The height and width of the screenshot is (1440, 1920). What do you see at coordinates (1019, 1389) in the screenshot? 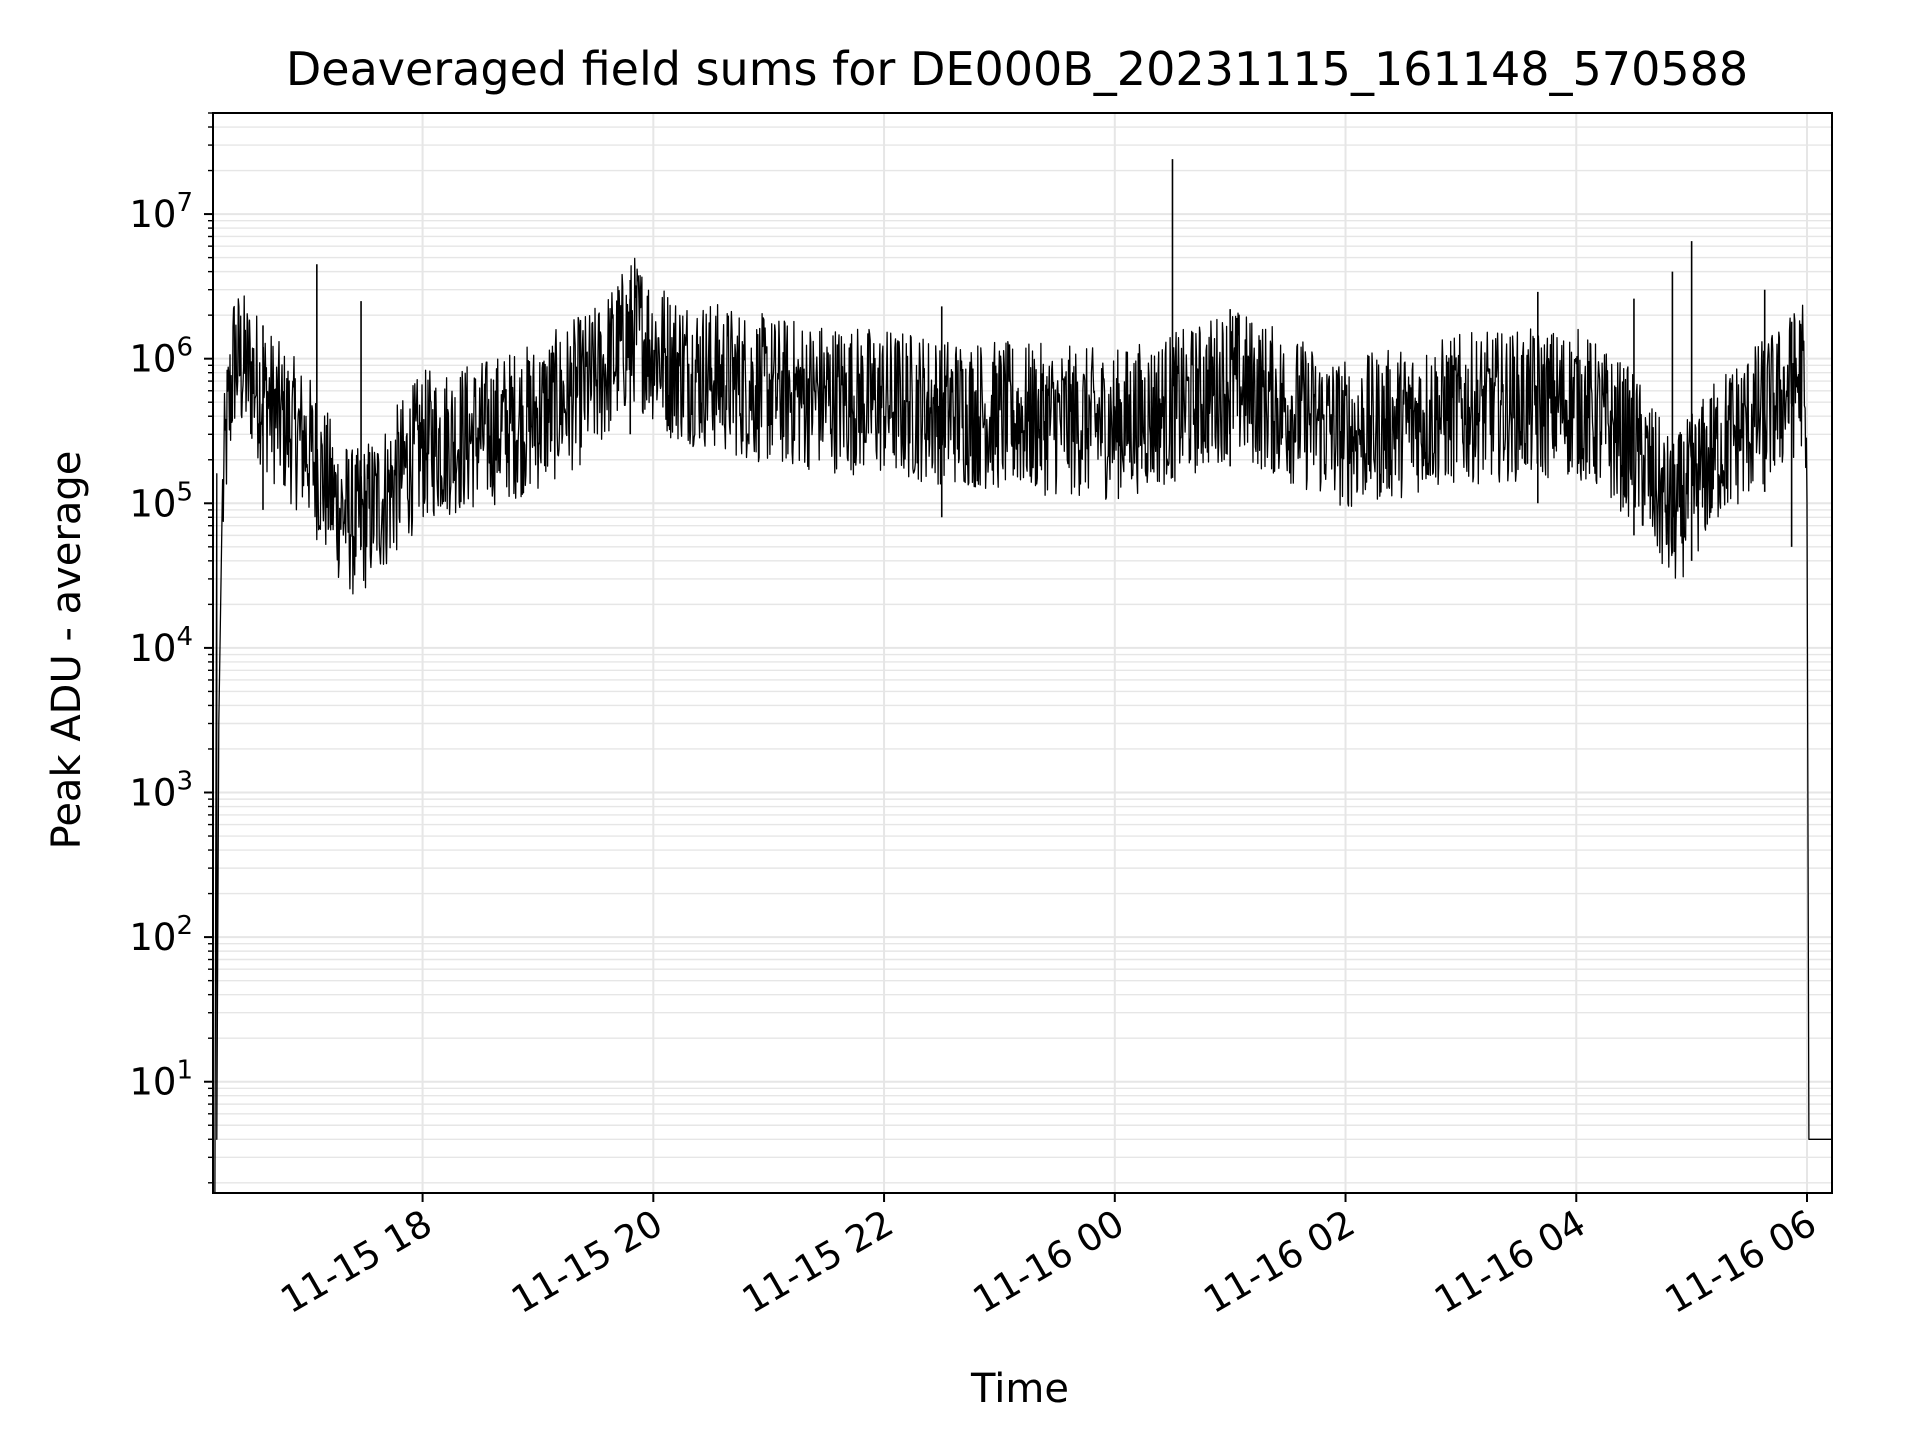
I see `x-axis-label: Time` at bounding box center [1019, 1389].